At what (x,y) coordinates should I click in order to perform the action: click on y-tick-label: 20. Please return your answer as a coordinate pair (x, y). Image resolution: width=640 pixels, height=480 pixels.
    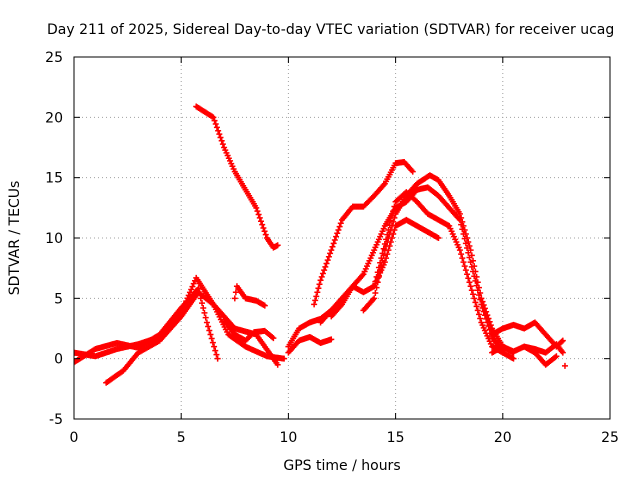
    Looking at the image, I should click on (54, 118).